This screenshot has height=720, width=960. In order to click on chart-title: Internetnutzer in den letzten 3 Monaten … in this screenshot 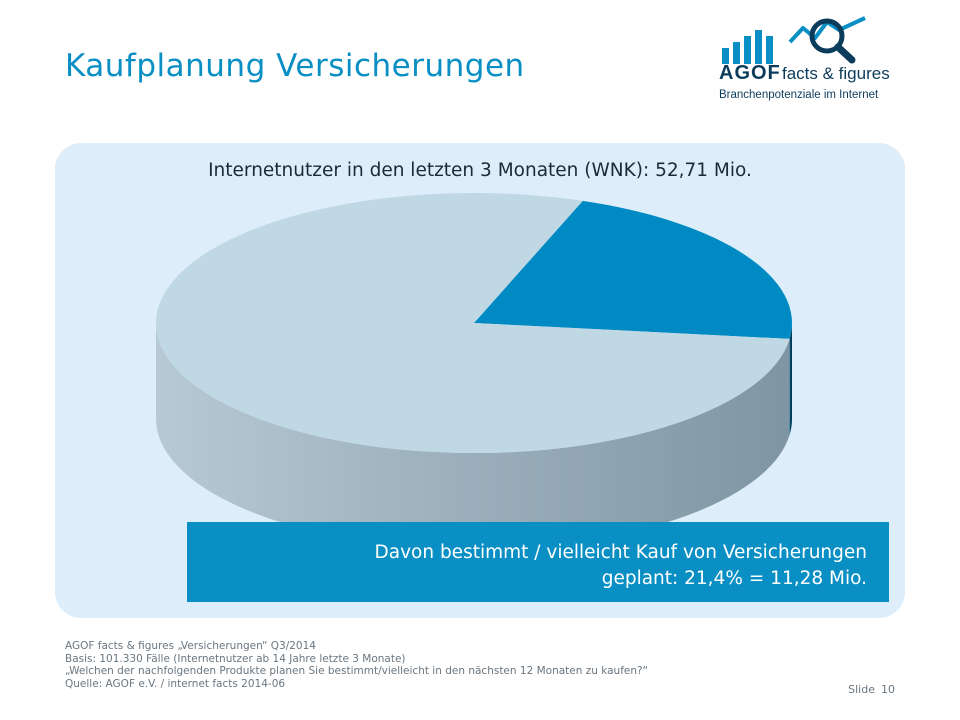, I will do `click(480, 170)`.